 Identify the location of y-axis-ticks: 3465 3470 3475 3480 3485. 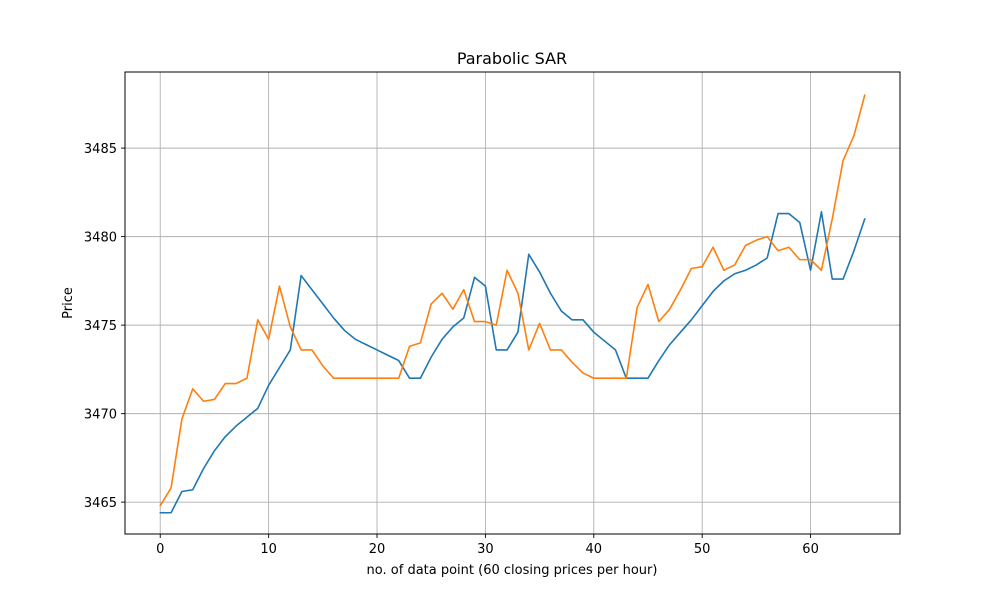
(104, 326).